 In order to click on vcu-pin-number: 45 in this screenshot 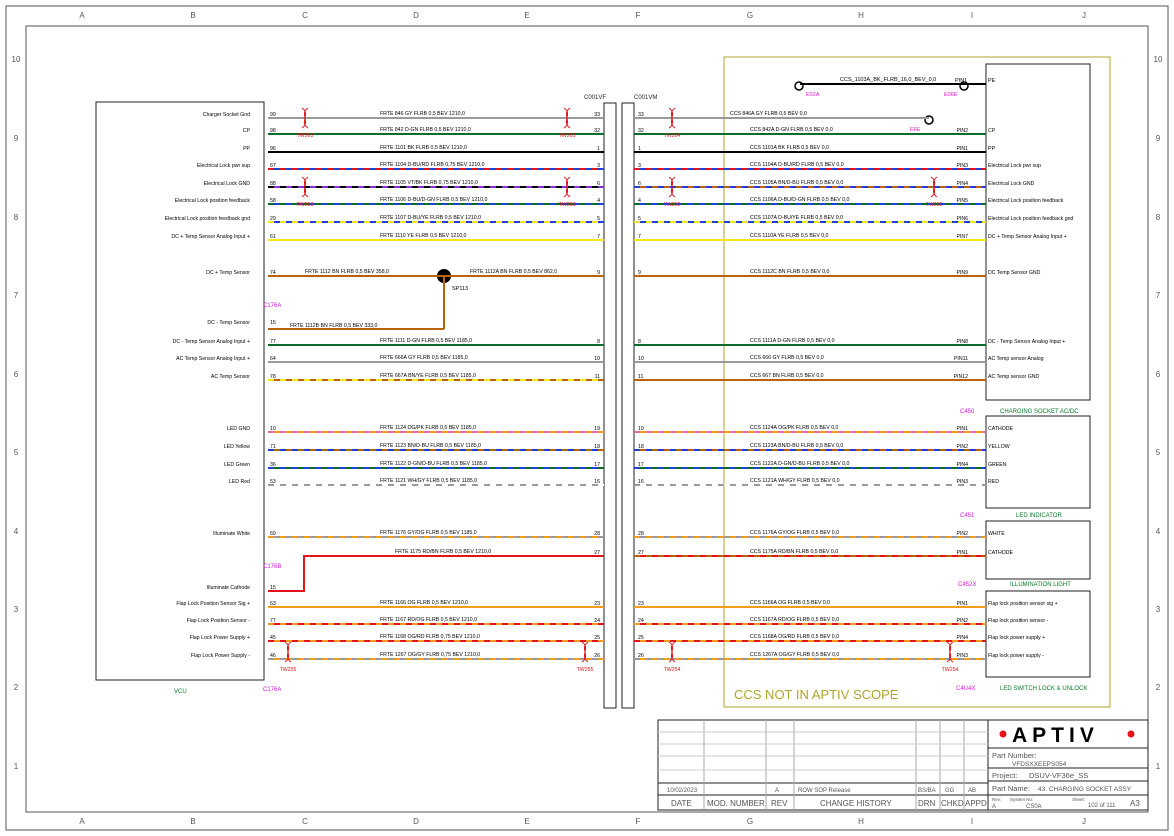, I will do `click(273, 638)`.